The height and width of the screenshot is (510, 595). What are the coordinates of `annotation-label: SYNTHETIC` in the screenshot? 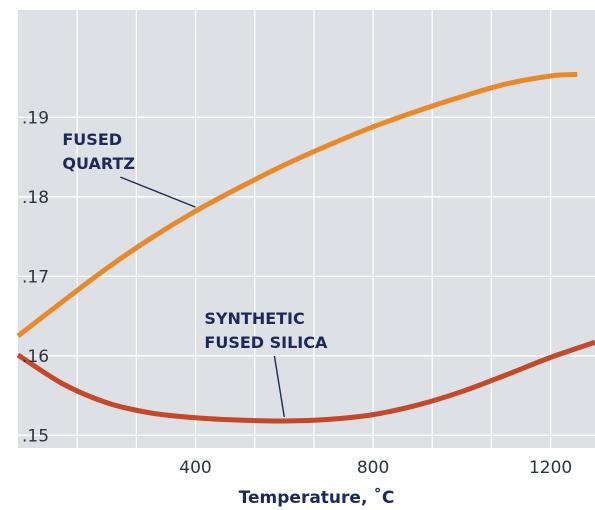 It's located at (254, 318).